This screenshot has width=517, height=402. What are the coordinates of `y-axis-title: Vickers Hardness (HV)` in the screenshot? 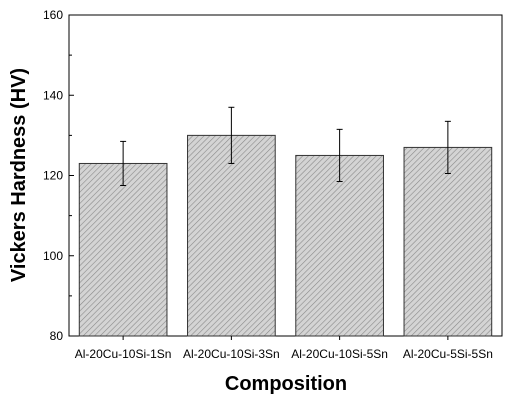 It's located at (19, 175).